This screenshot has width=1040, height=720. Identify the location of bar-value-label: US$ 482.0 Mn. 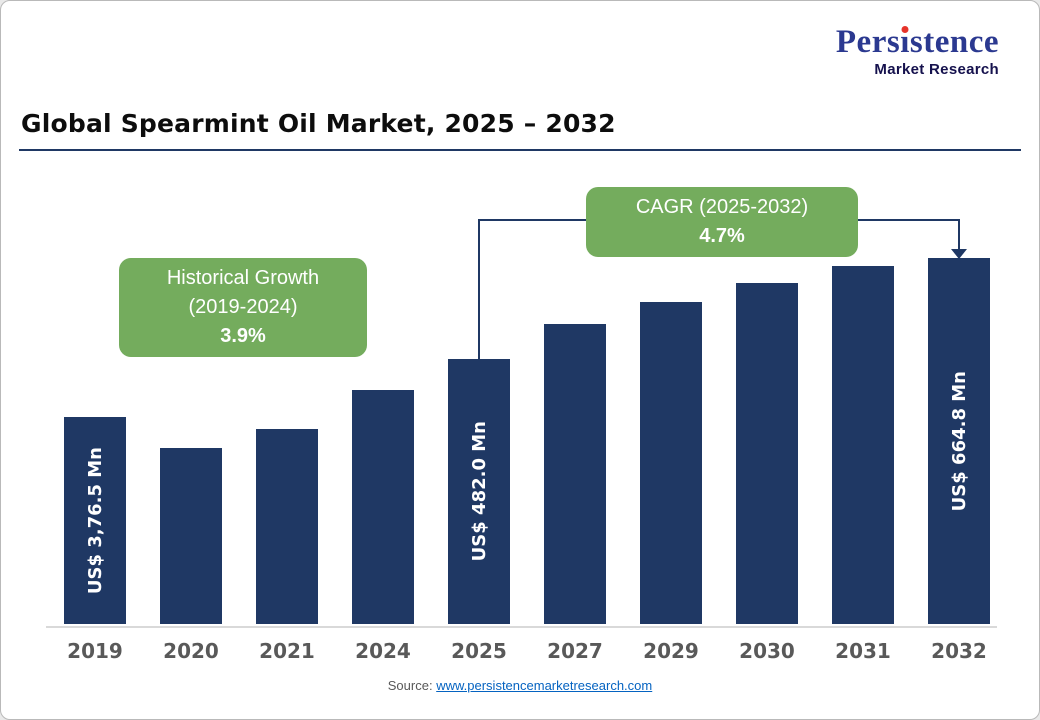
(479, 491).